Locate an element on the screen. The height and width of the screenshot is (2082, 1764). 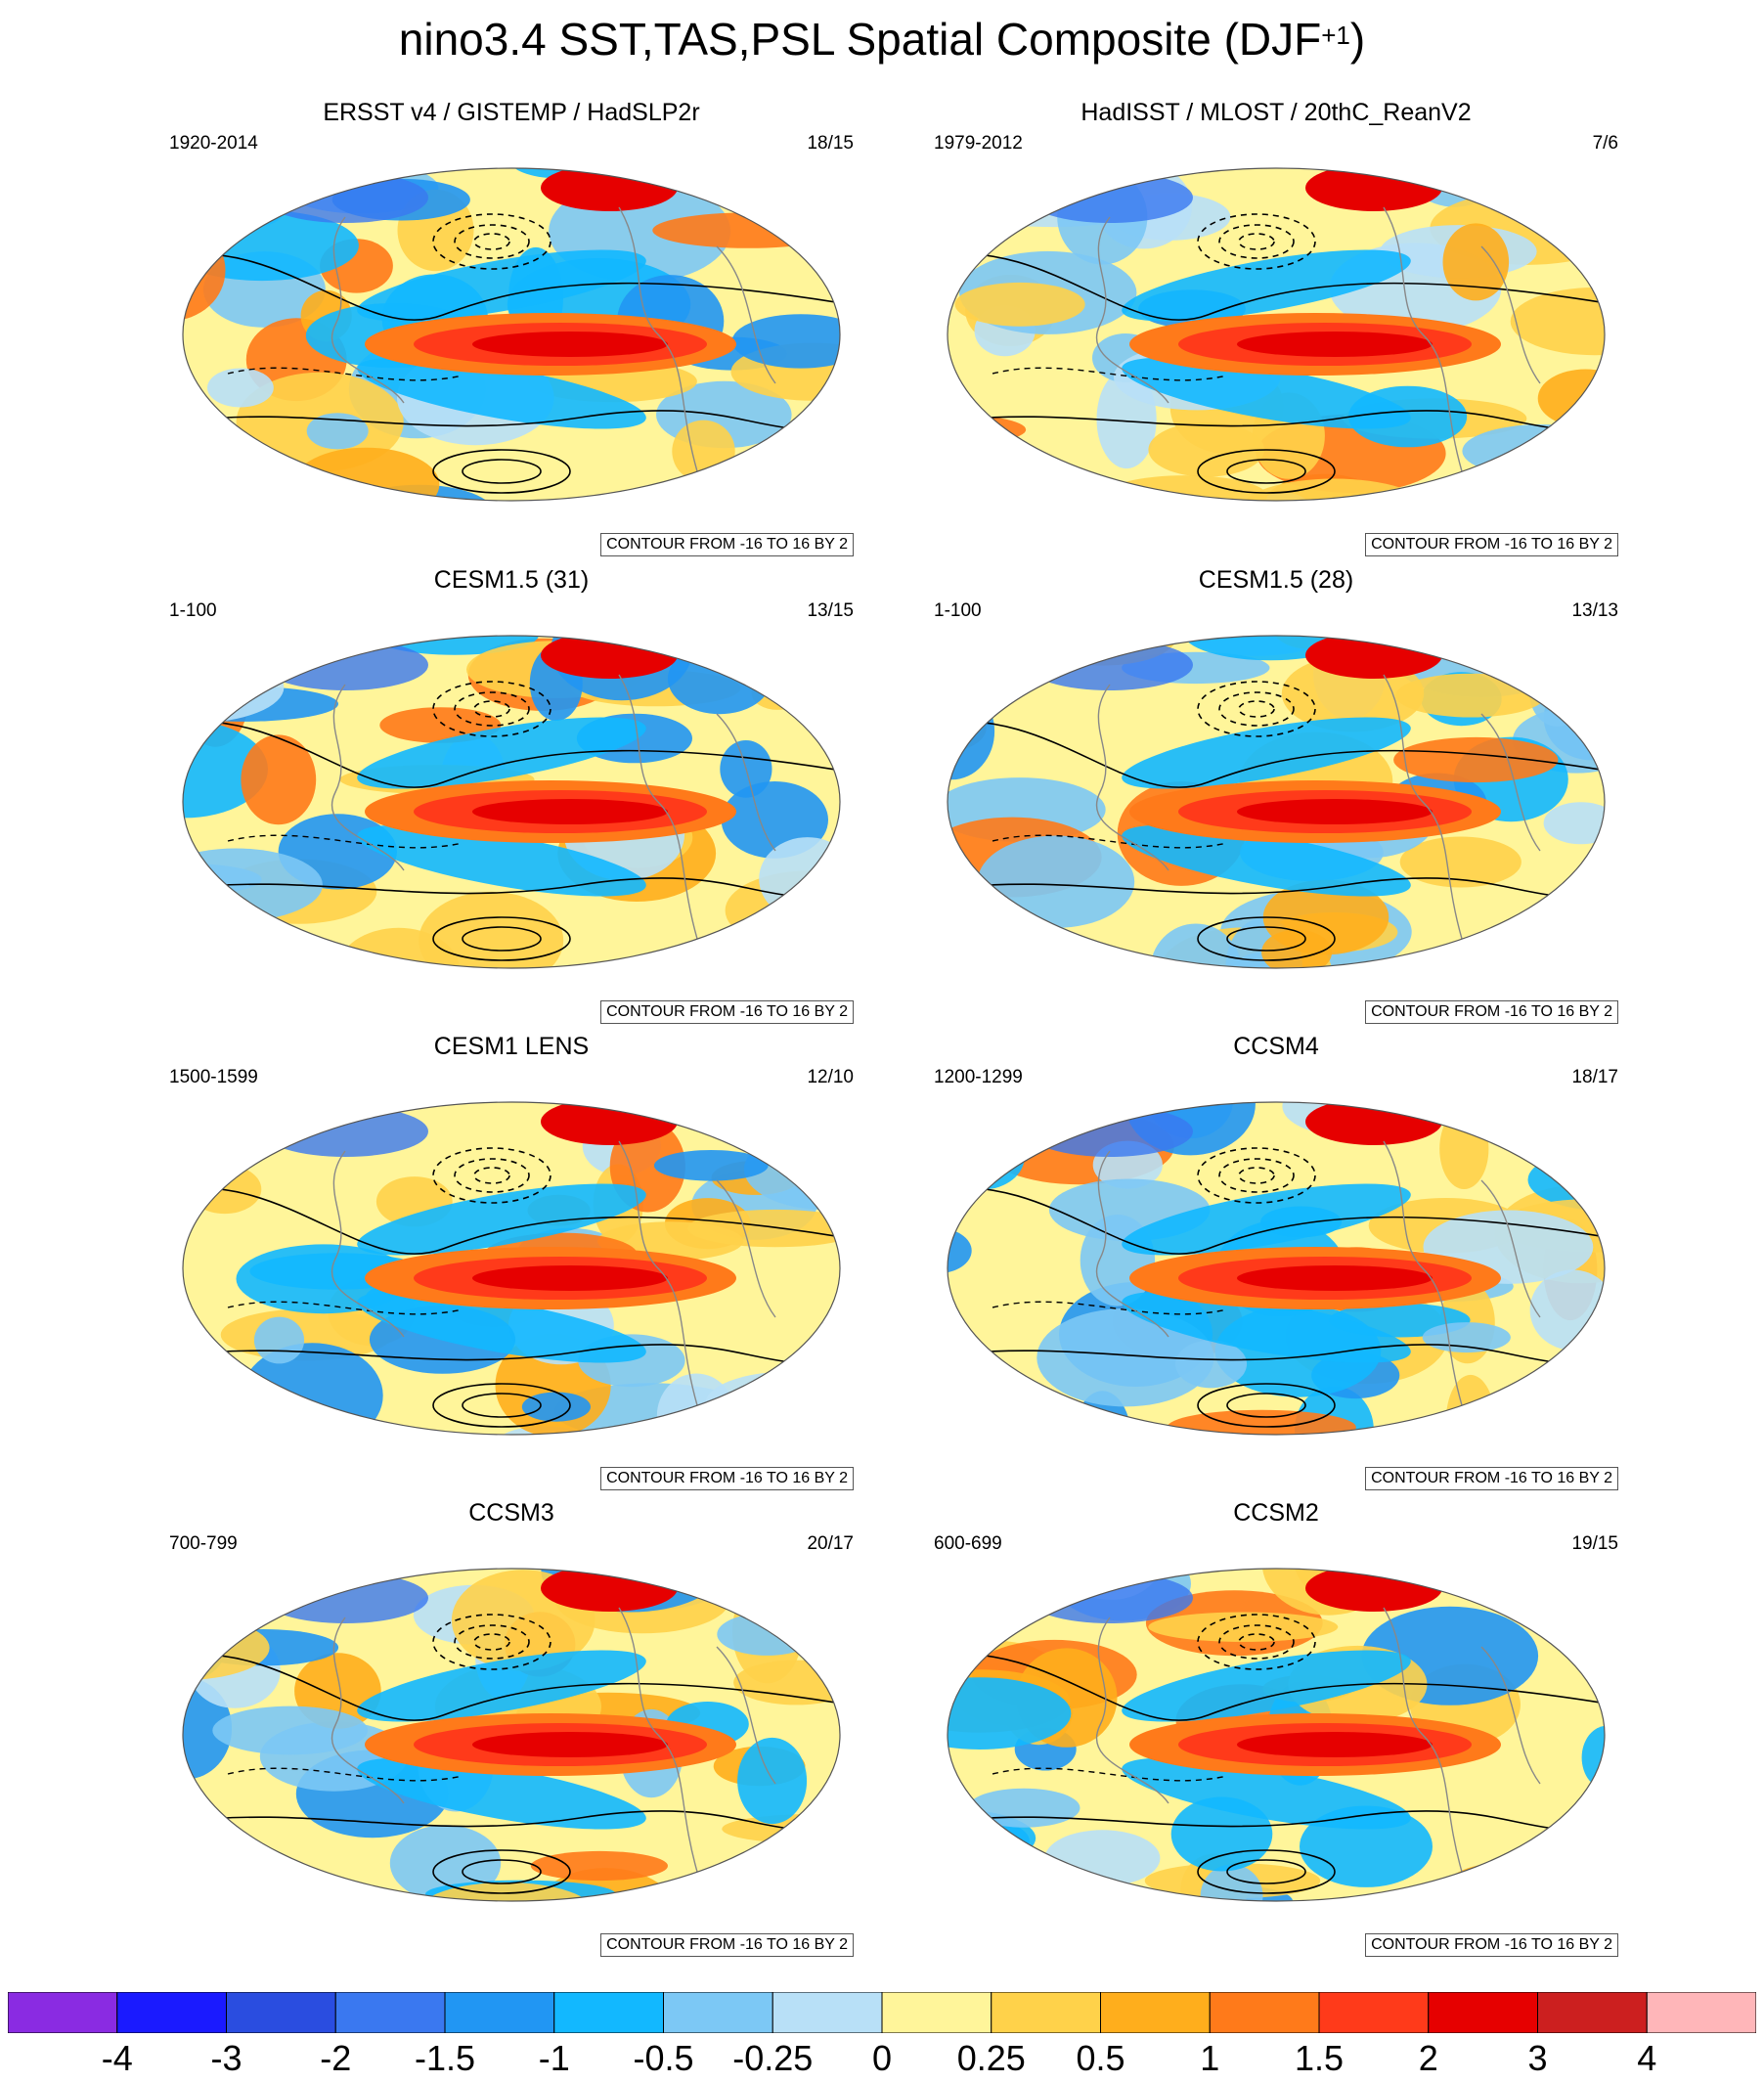
colorbar-label: -4 is located at coordinates (117, 2058).